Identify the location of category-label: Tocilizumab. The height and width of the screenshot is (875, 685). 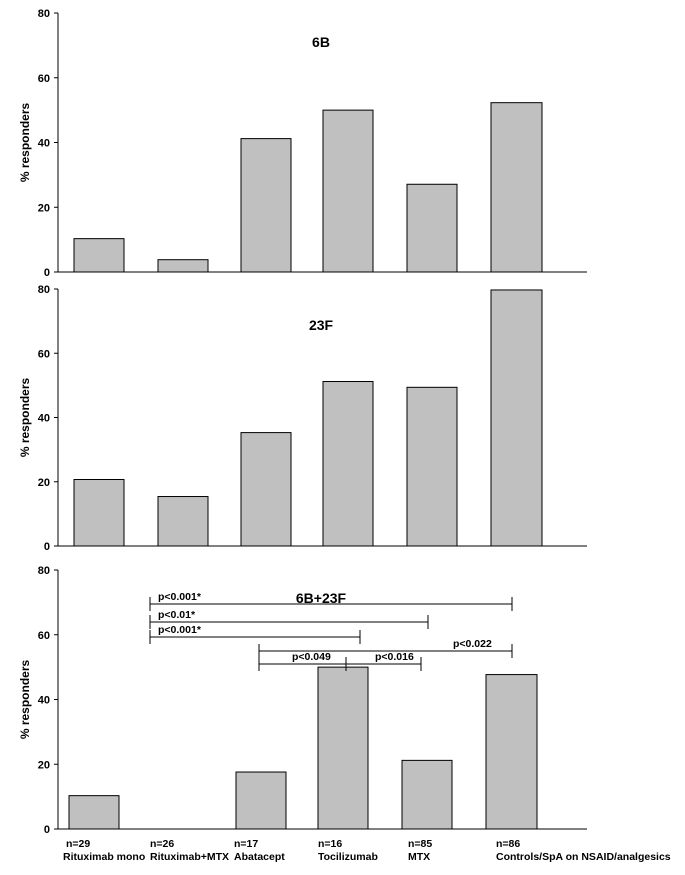
(348, 857).